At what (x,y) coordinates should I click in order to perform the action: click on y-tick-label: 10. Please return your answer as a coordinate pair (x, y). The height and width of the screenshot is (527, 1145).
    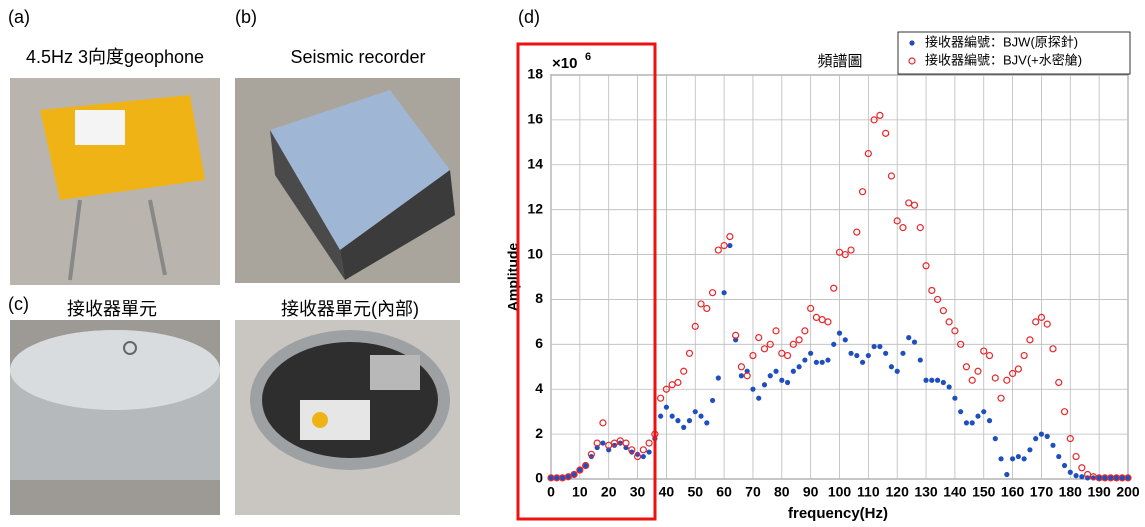
    Looking at the image, I should click on (535, 253).